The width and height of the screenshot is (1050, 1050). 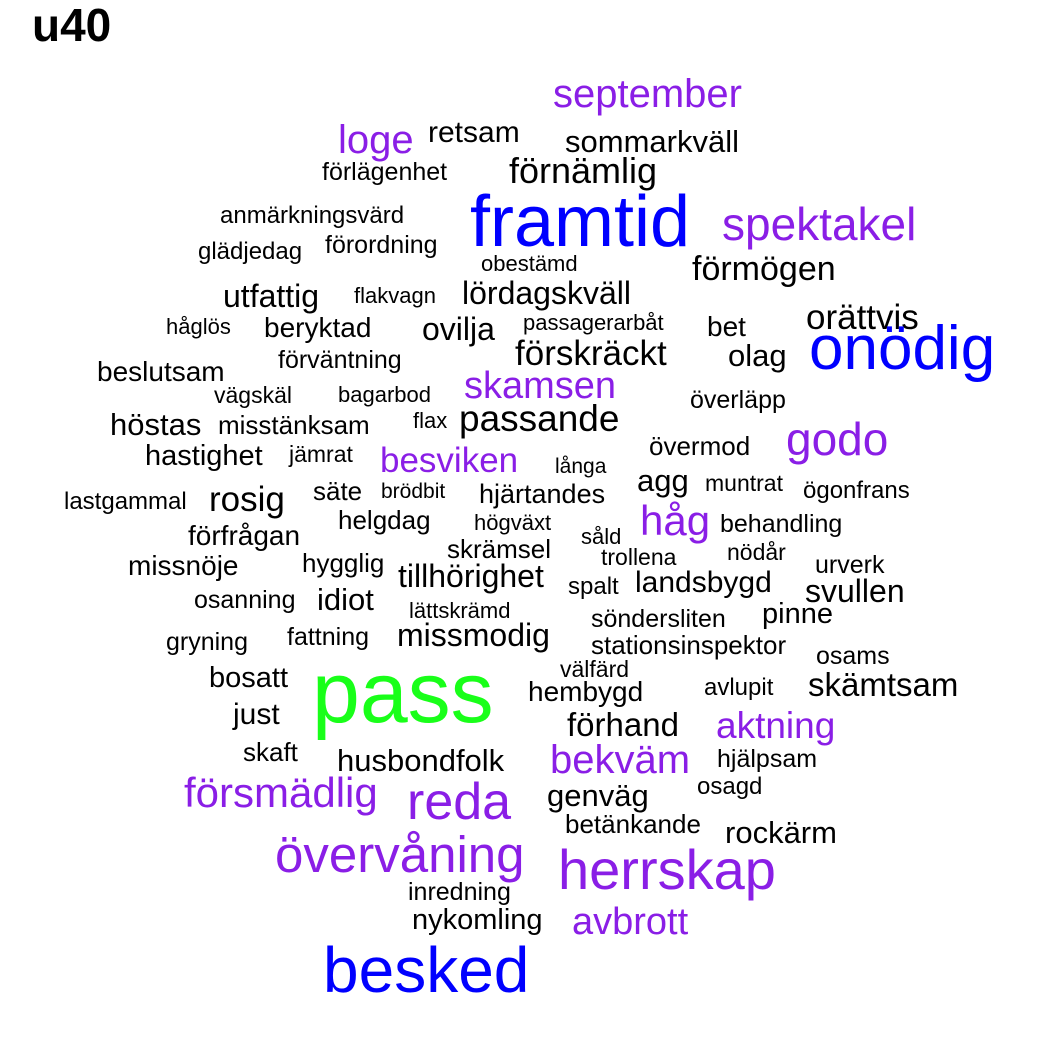 I want to click on word-38: jämrat, so click(x=321, y=454).